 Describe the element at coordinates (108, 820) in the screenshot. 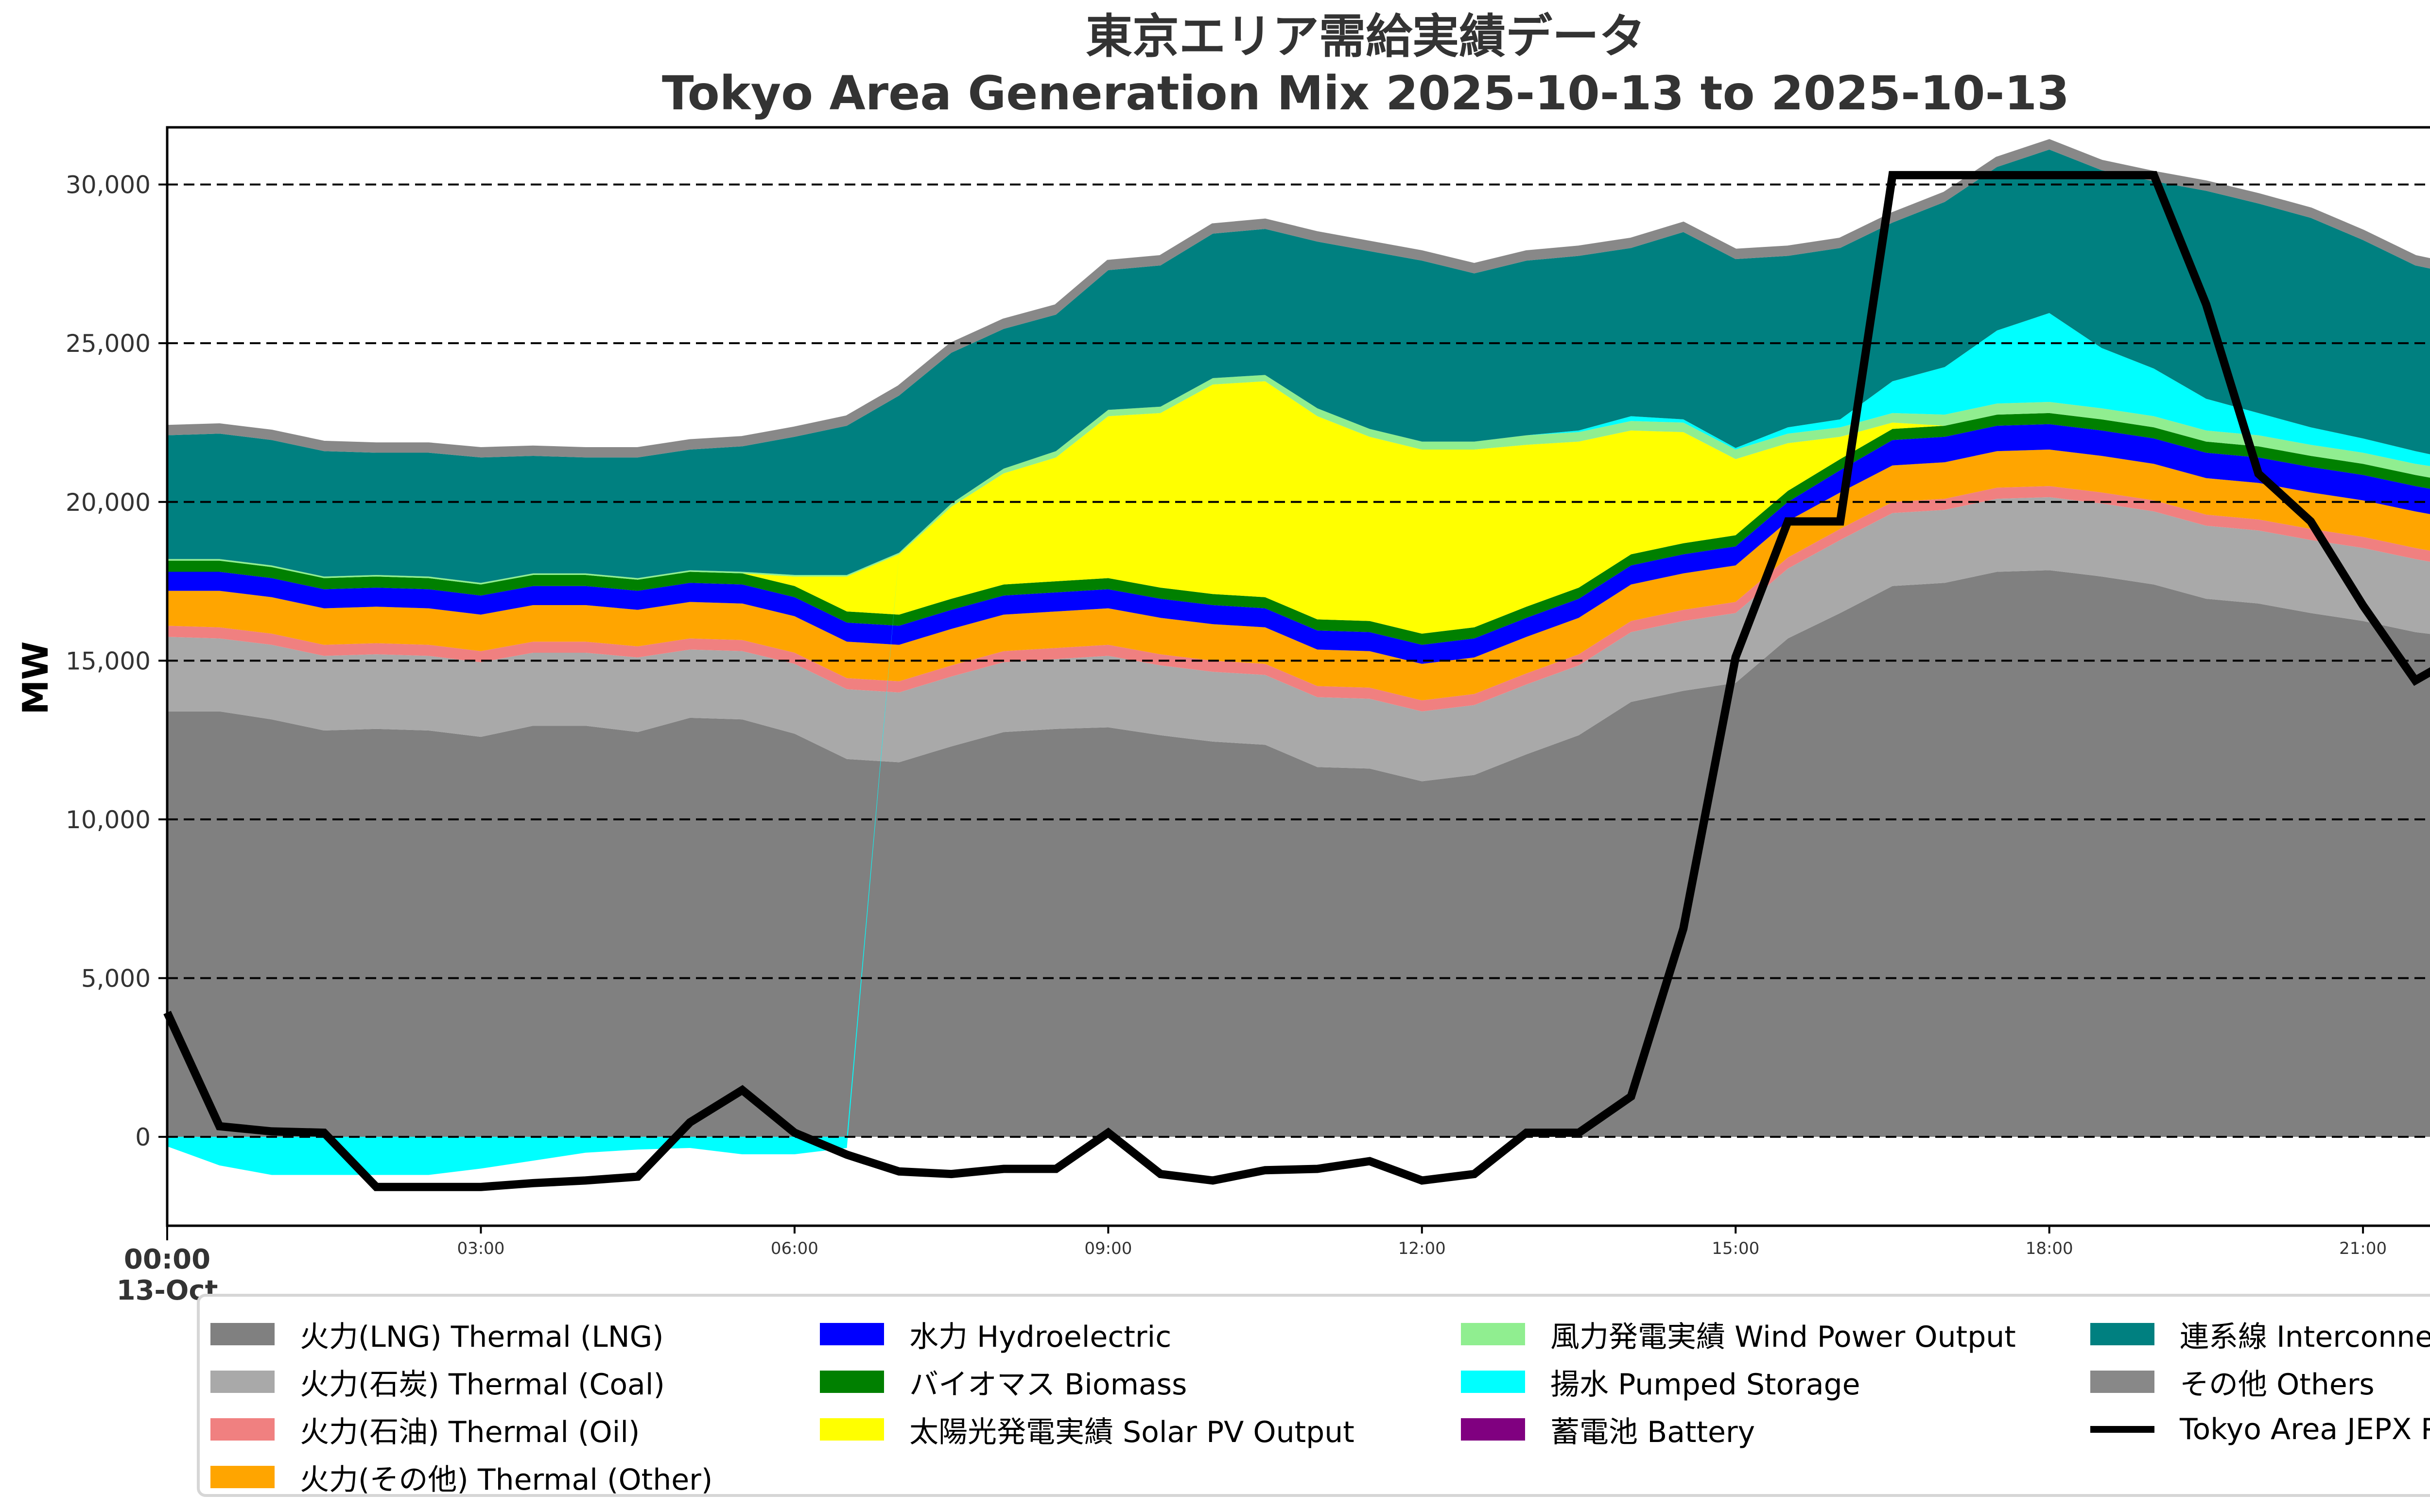

I see `y-tick-label: 10,000` at that location.